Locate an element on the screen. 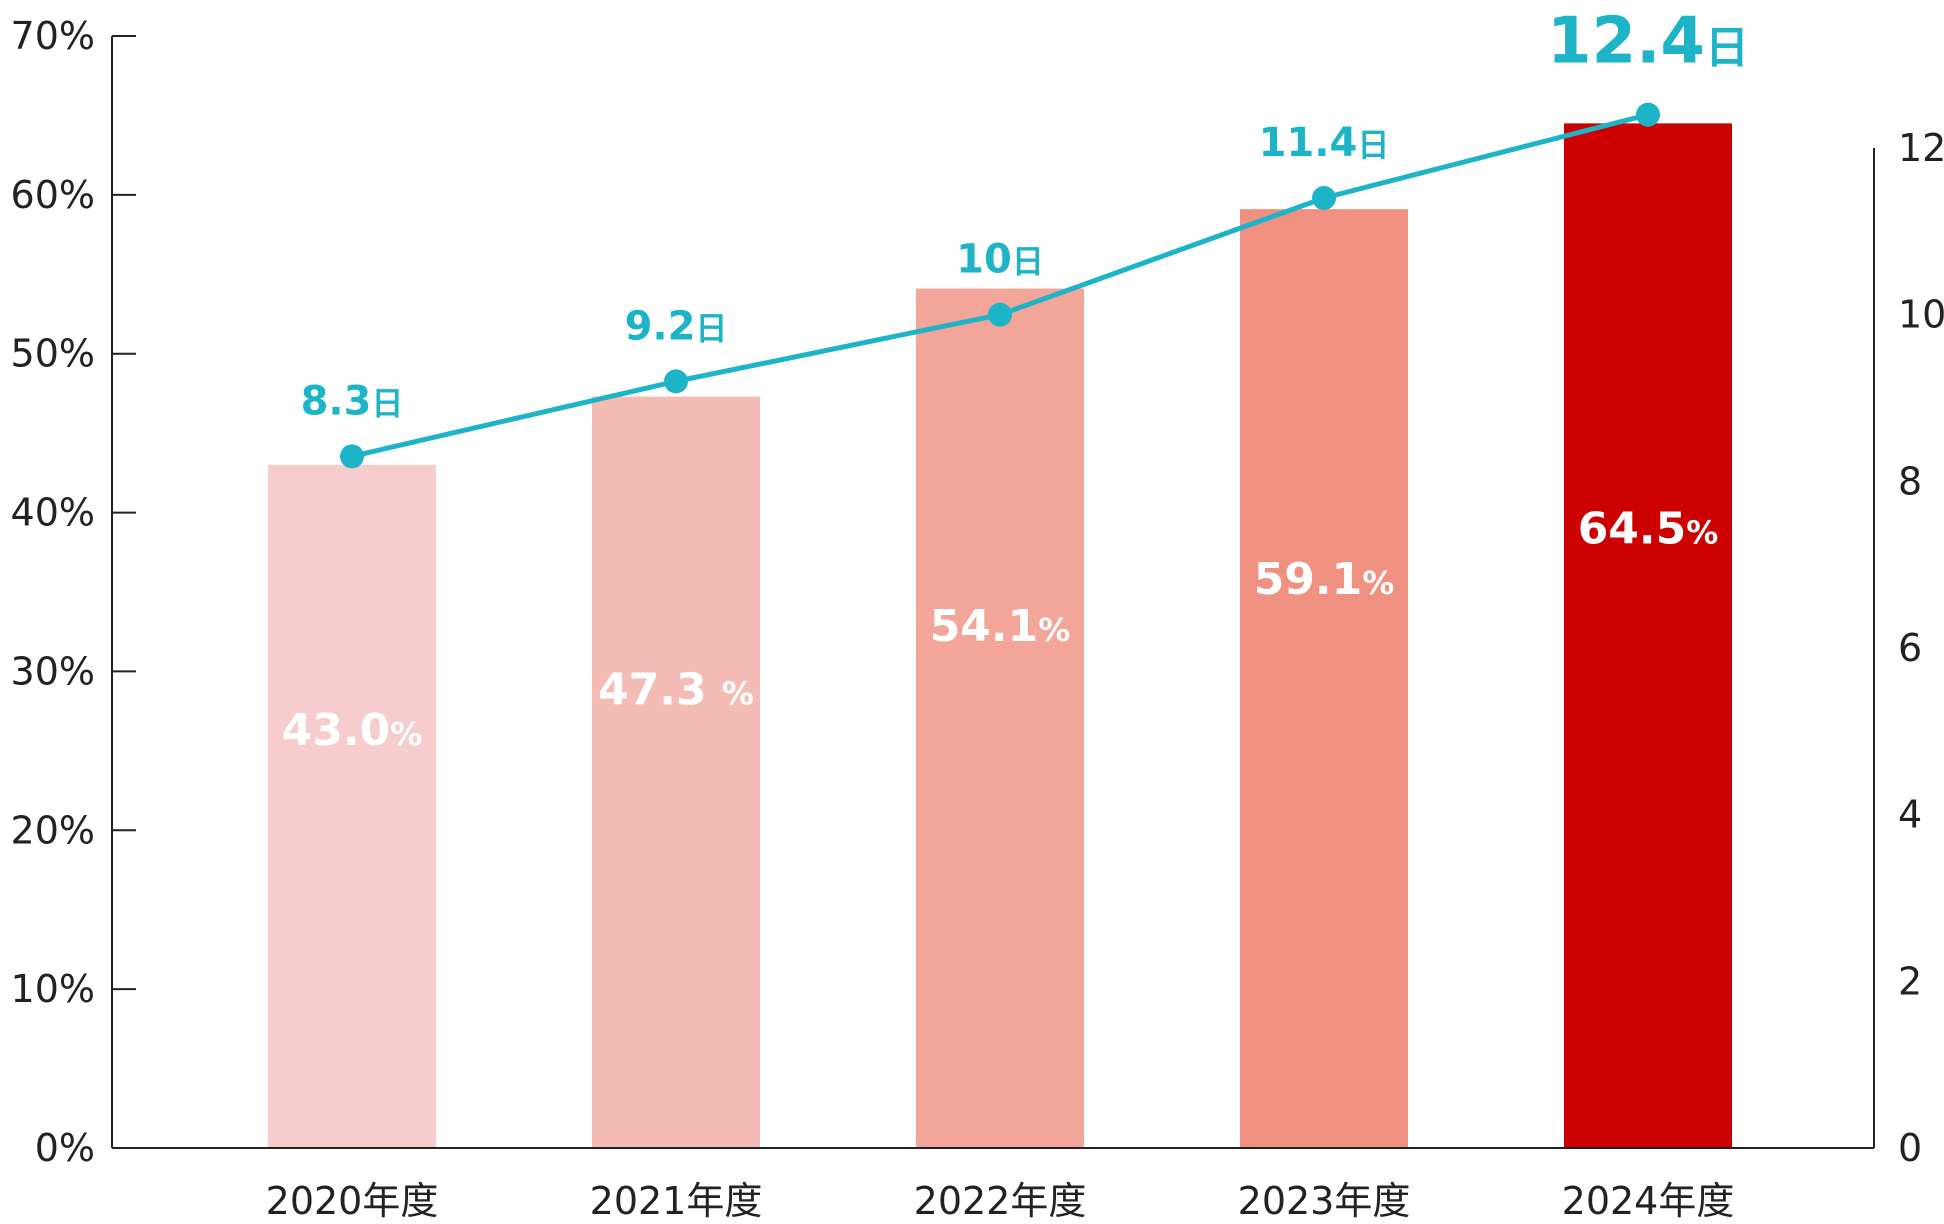  line-value-label: 8.3日 is located at coordinates (352, 401).